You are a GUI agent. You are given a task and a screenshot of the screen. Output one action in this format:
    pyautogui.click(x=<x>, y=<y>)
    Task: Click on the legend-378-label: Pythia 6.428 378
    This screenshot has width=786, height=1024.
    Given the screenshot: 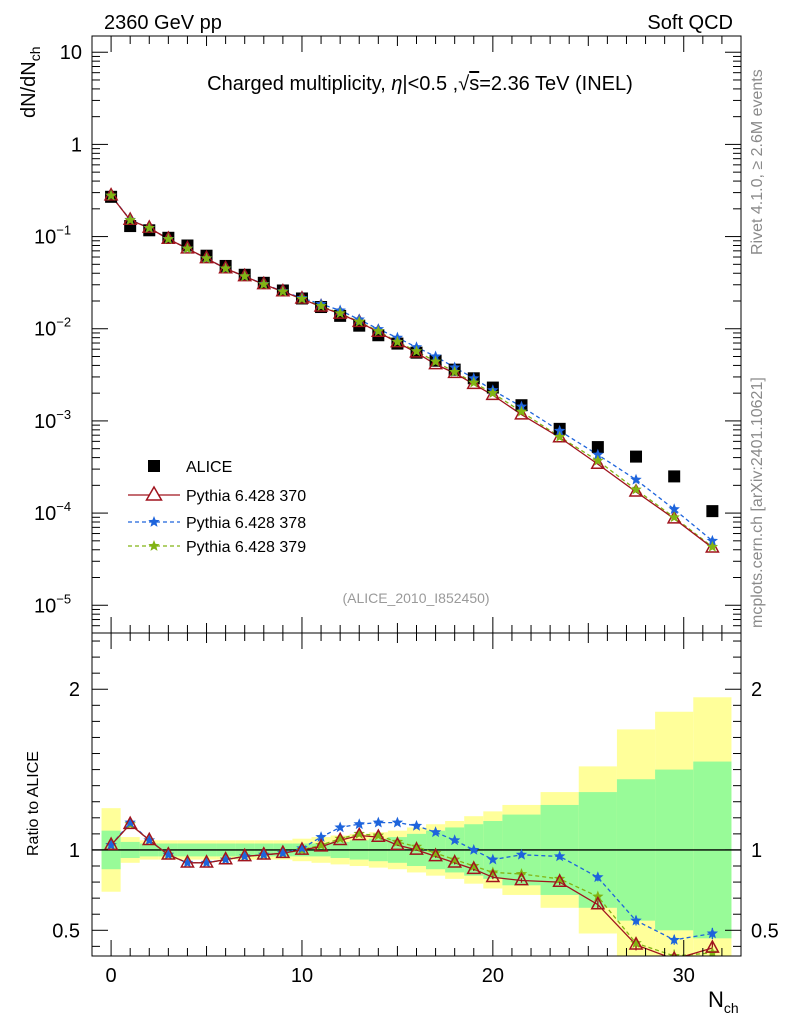 What is the action you would take?
    pyautogui.click(x=246, y=523)
    